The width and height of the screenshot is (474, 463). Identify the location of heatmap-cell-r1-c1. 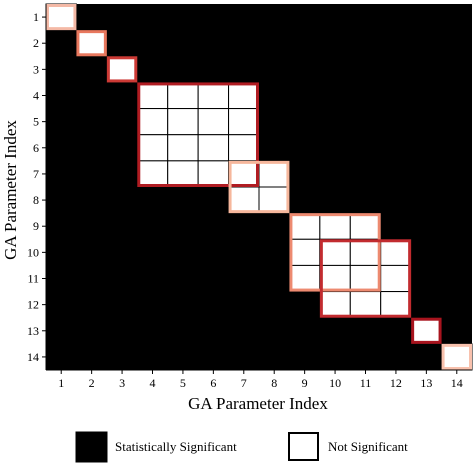
(61, 17).